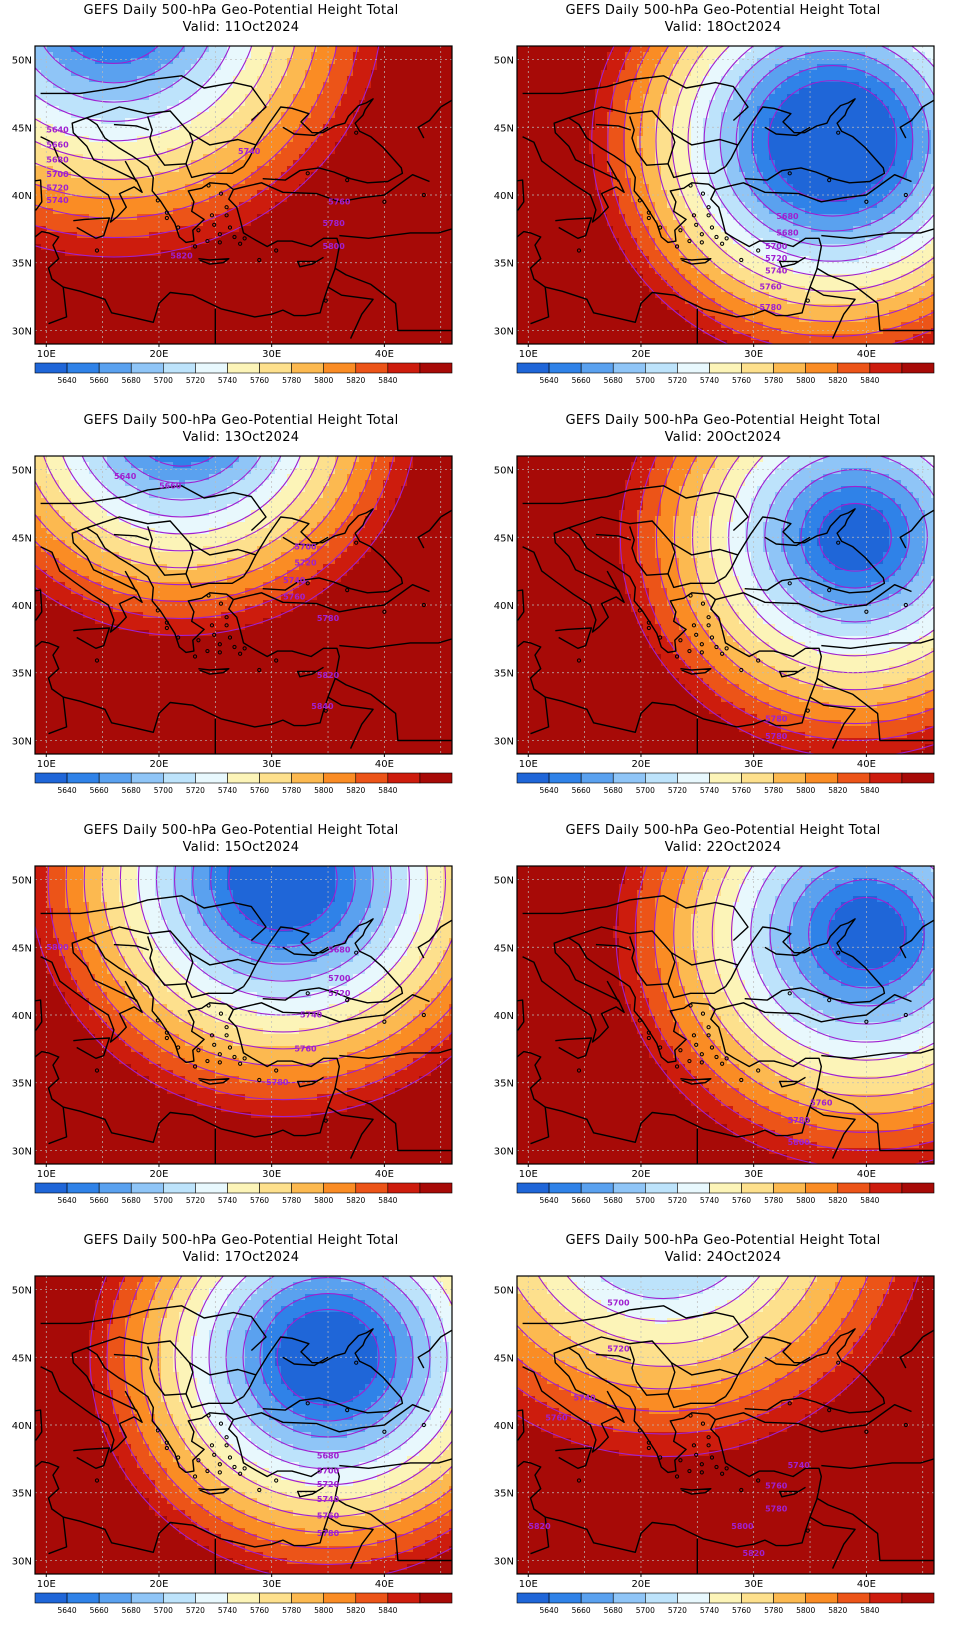 The height and width of the screenshot is (1644, 964). I want to click on panel-valid-date: Valid: 24Oct2024, so click(723, 1257).